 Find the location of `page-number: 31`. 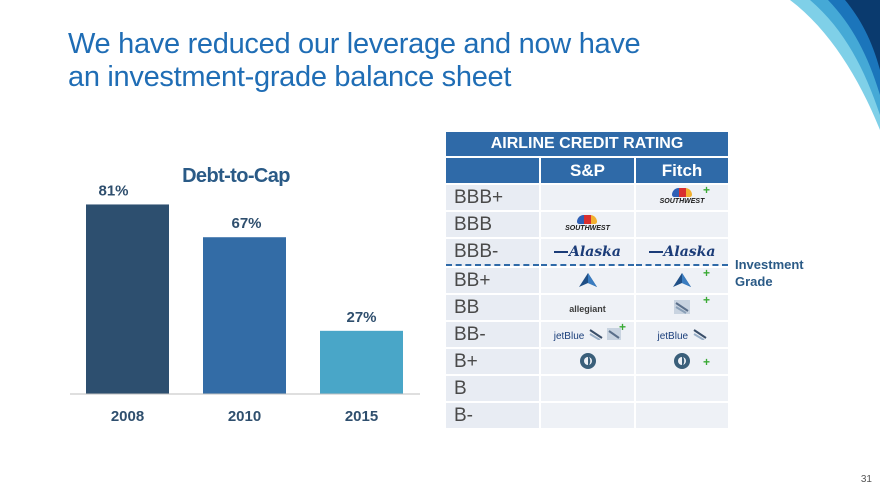

page-number: 31 is located at coordinates (866, 479).